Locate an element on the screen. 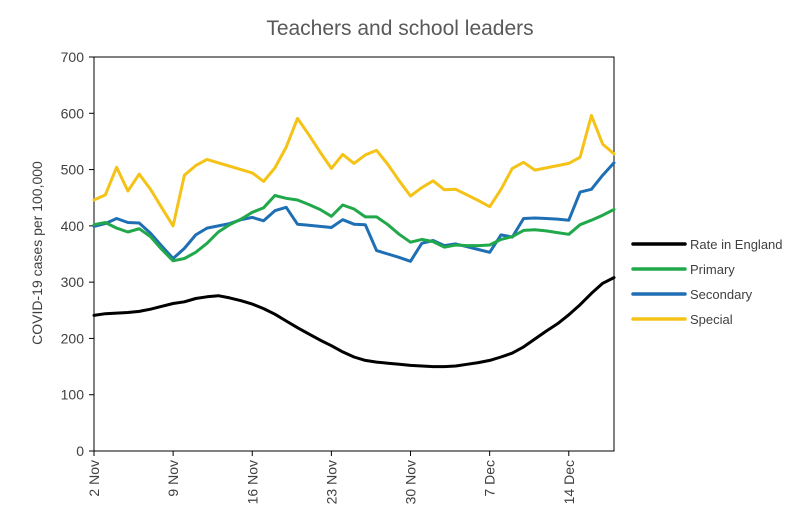 Image resolution: width=800 pixels, height=525 pixels. series-line-secondary is located at coordinates (354, 212).